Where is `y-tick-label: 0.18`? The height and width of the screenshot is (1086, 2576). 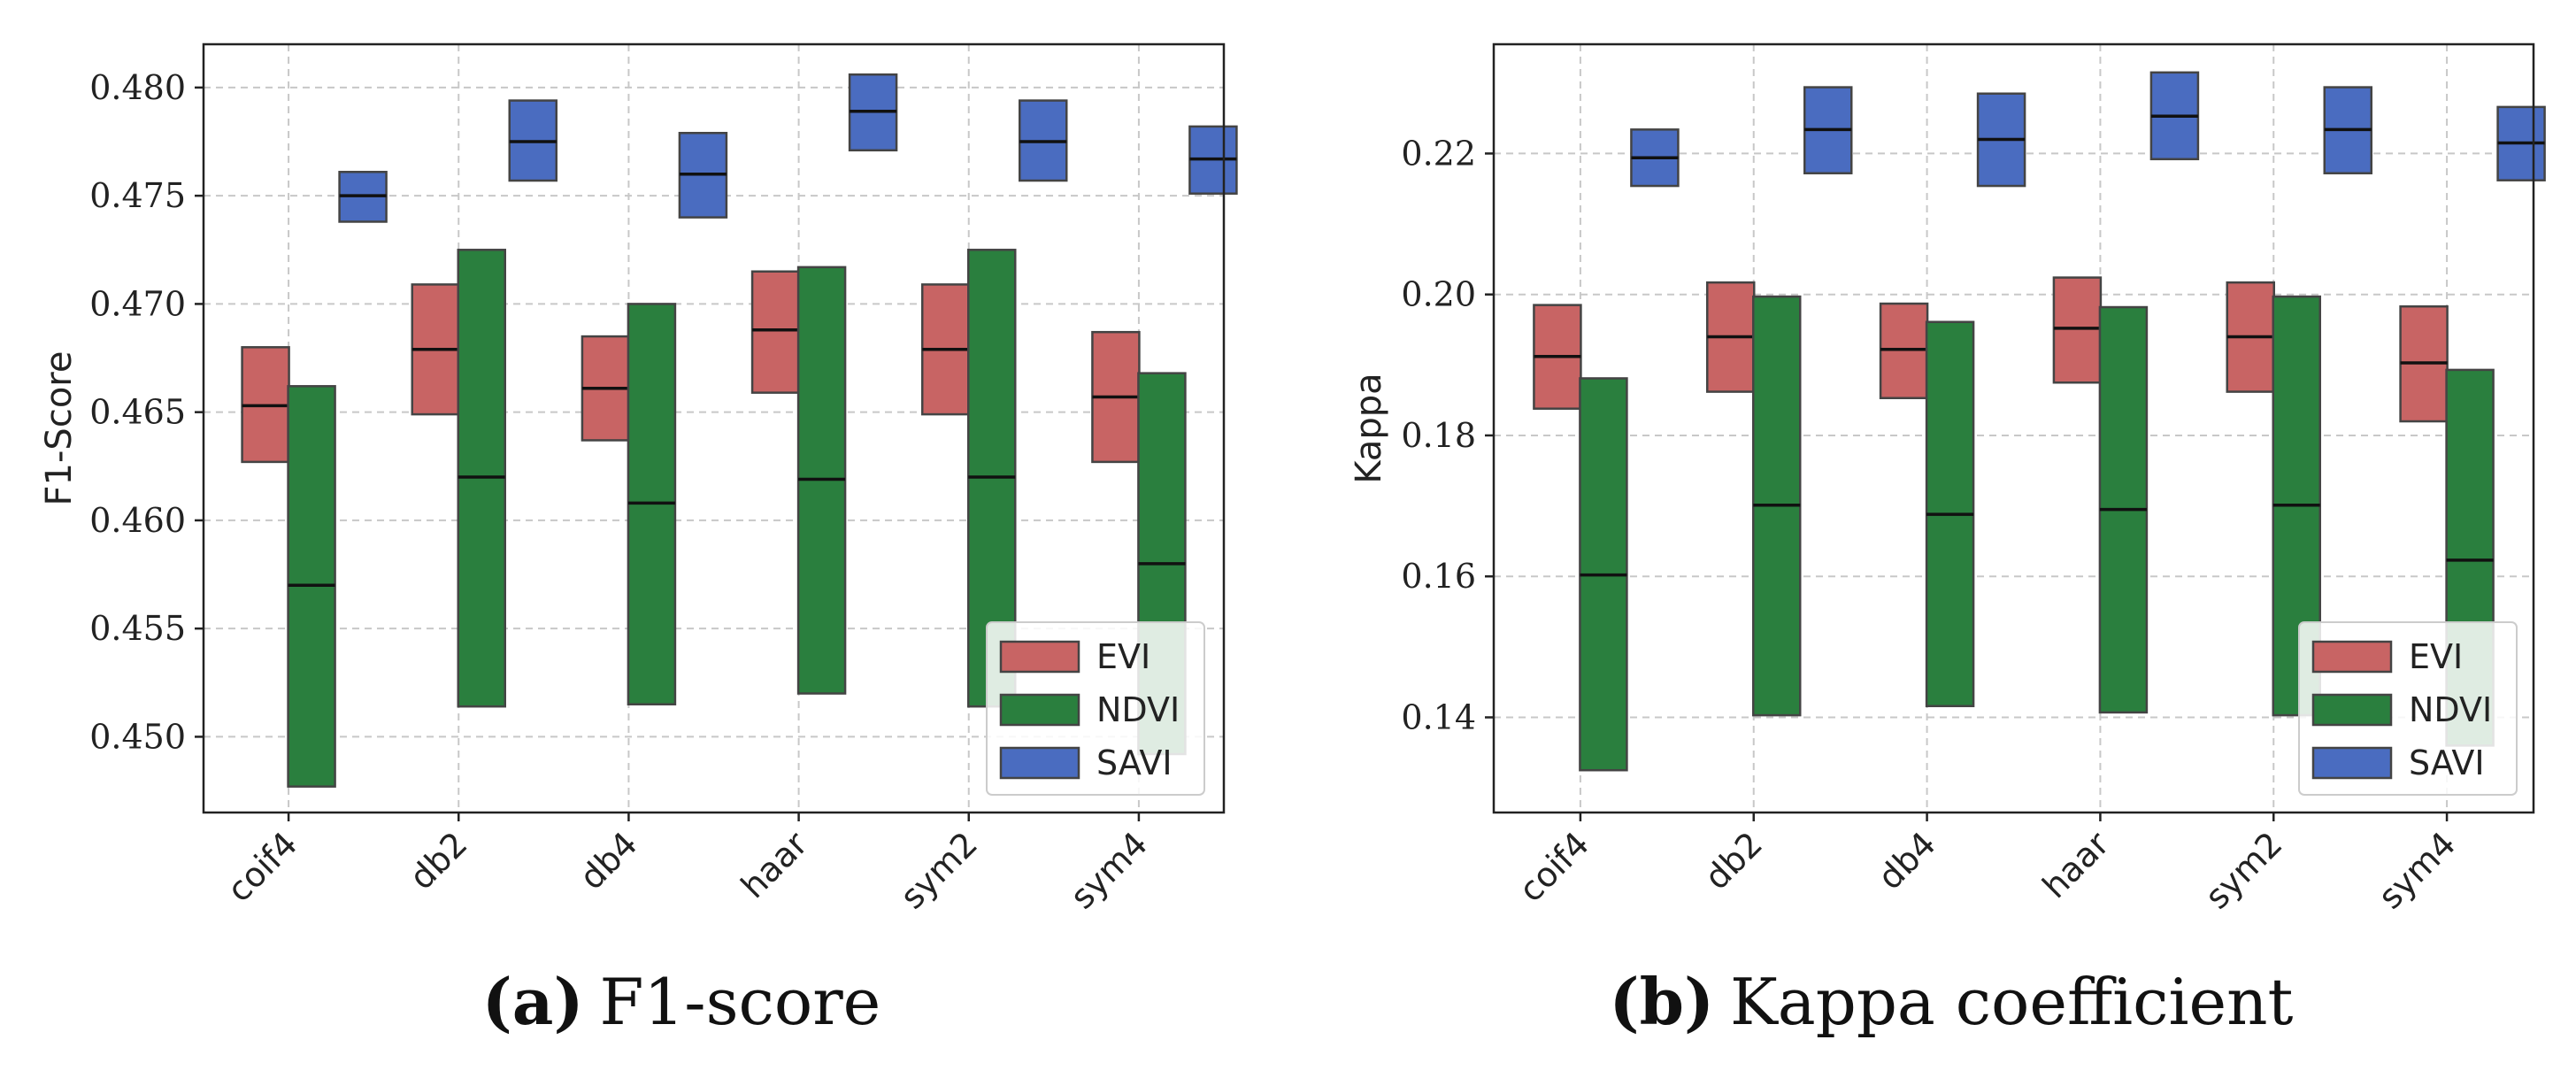
y-tick-label: 0.18 is located at coordinates (1438, 435).